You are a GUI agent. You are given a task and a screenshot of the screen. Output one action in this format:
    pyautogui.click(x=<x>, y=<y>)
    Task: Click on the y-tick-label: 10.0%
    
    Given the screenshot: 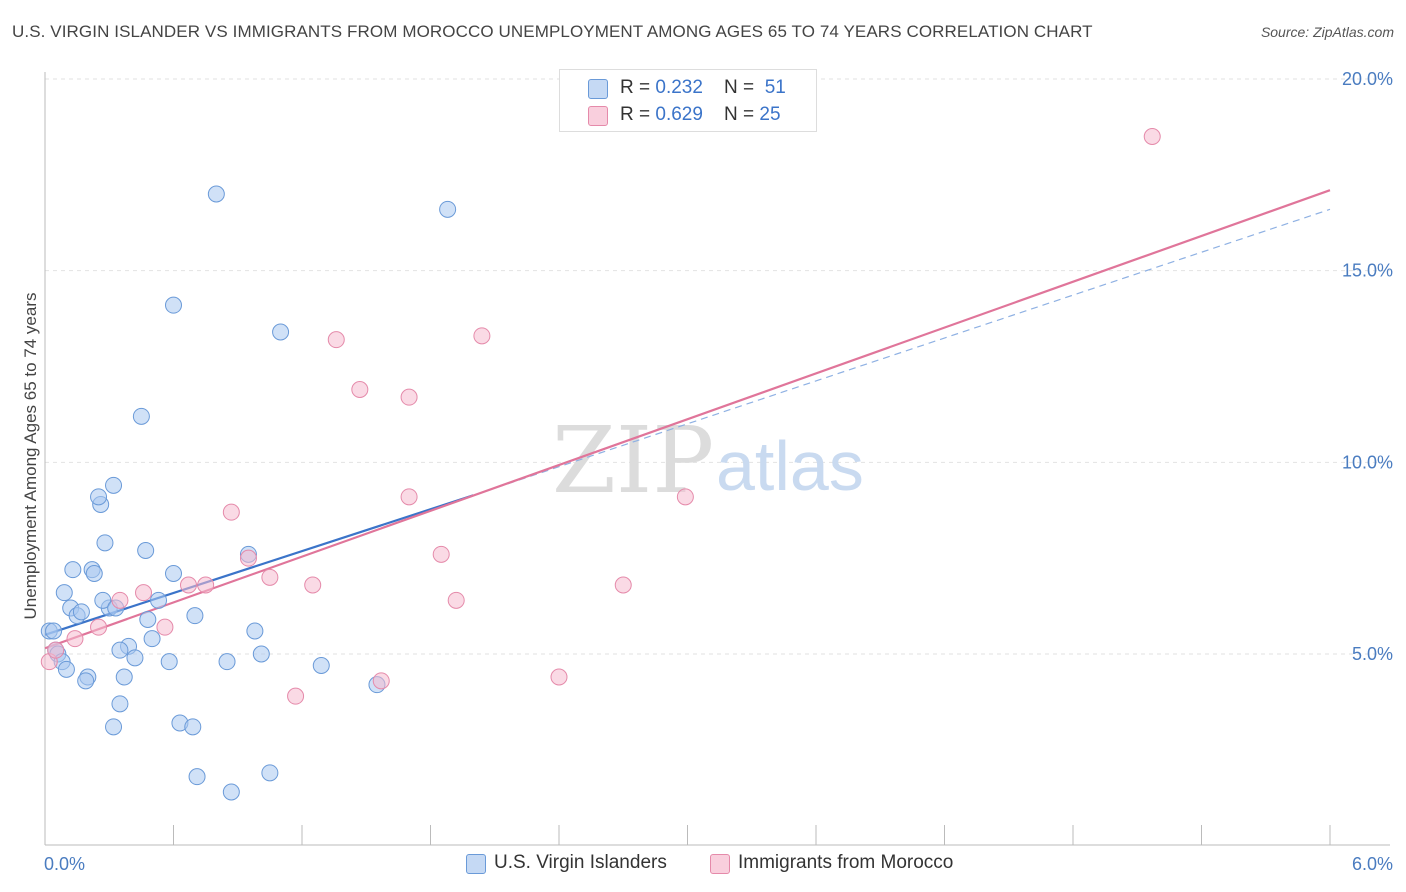 What is the action you would take?
    pyautogui.click(x=1367, y=462)
    